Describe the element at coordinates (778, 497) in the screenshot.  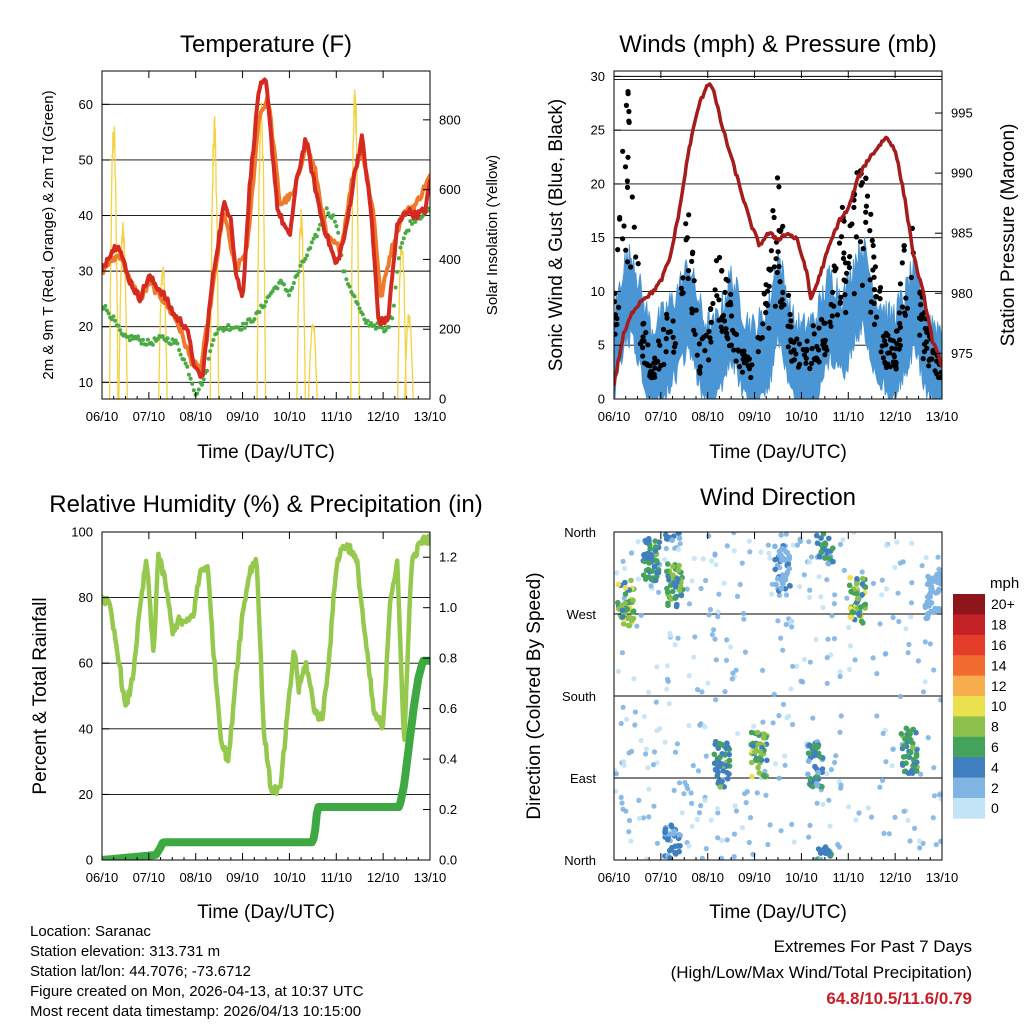
I see `direction-title: Wind Direction` at that location.